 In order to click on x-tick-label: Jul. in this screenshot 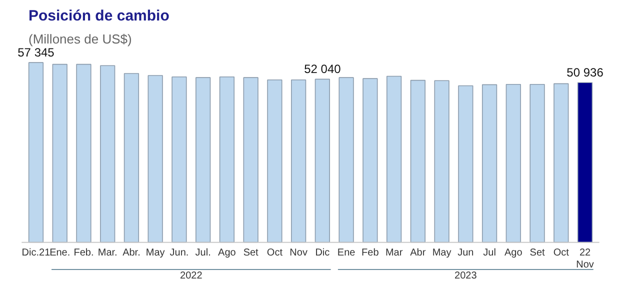, I will do `click(203, 252)`.